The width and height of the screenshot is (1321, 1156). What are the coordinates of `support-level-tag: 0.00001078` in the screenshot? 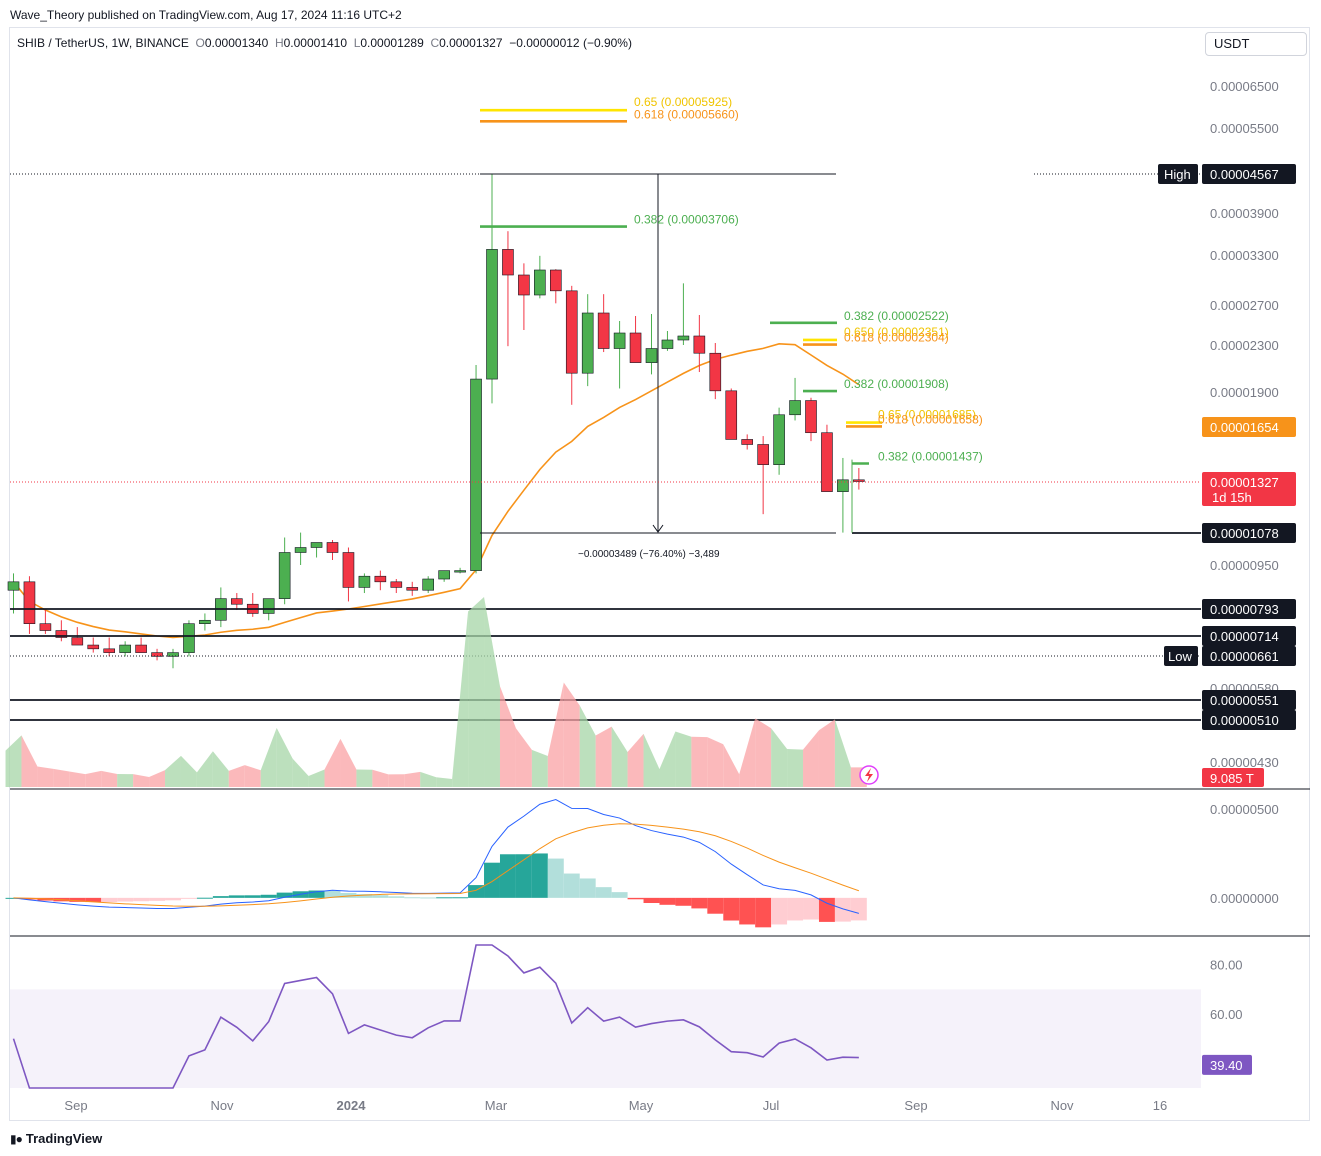 It's located at (1244, 533).